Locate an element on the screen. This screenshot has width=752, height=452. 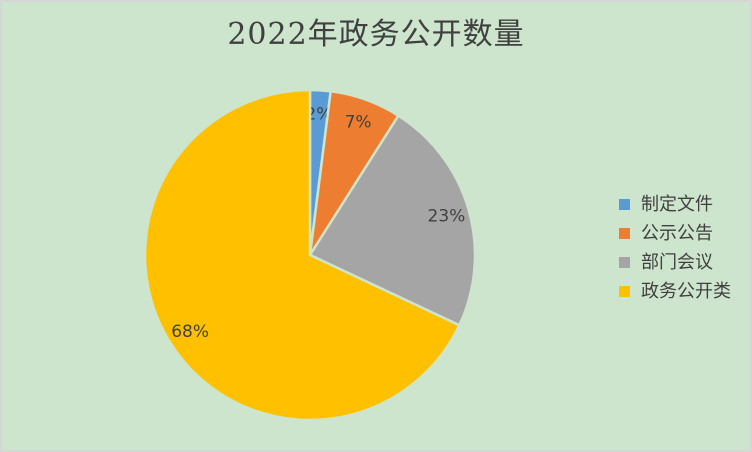
legend-item-bumen-huiyi: 部门会议 is located at coordinates (675, 262).